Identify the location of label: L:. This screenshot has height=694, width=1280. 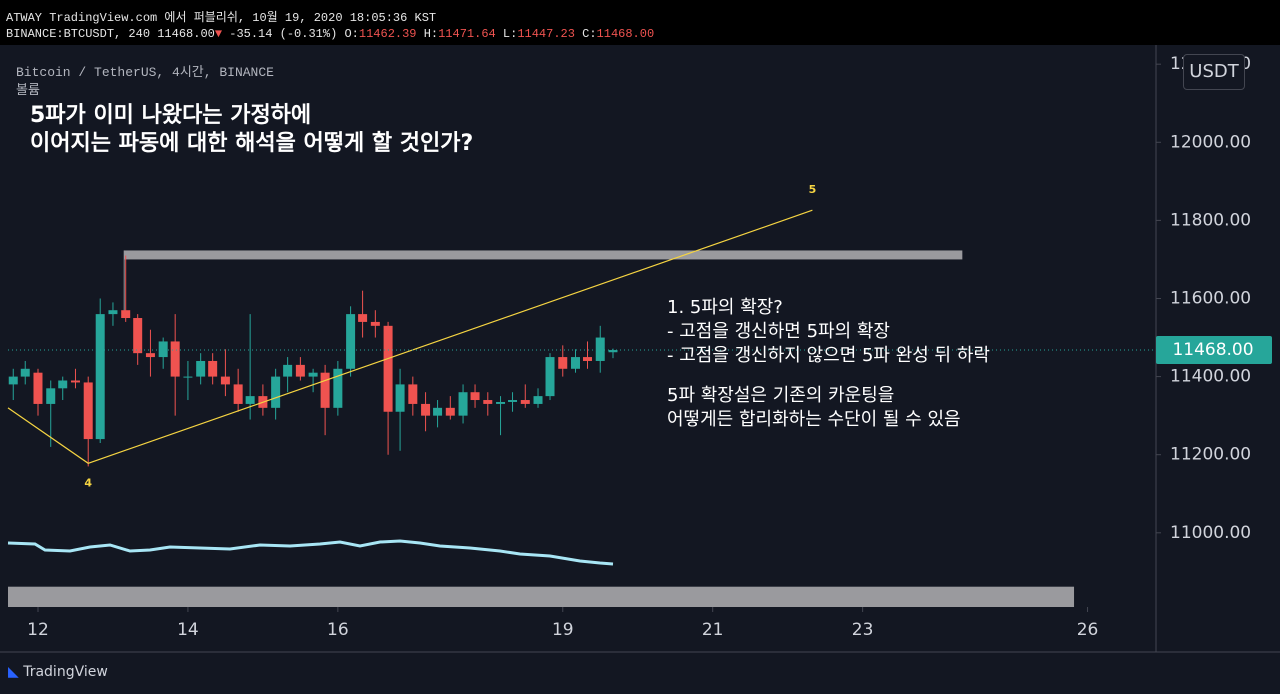
(510, 34).